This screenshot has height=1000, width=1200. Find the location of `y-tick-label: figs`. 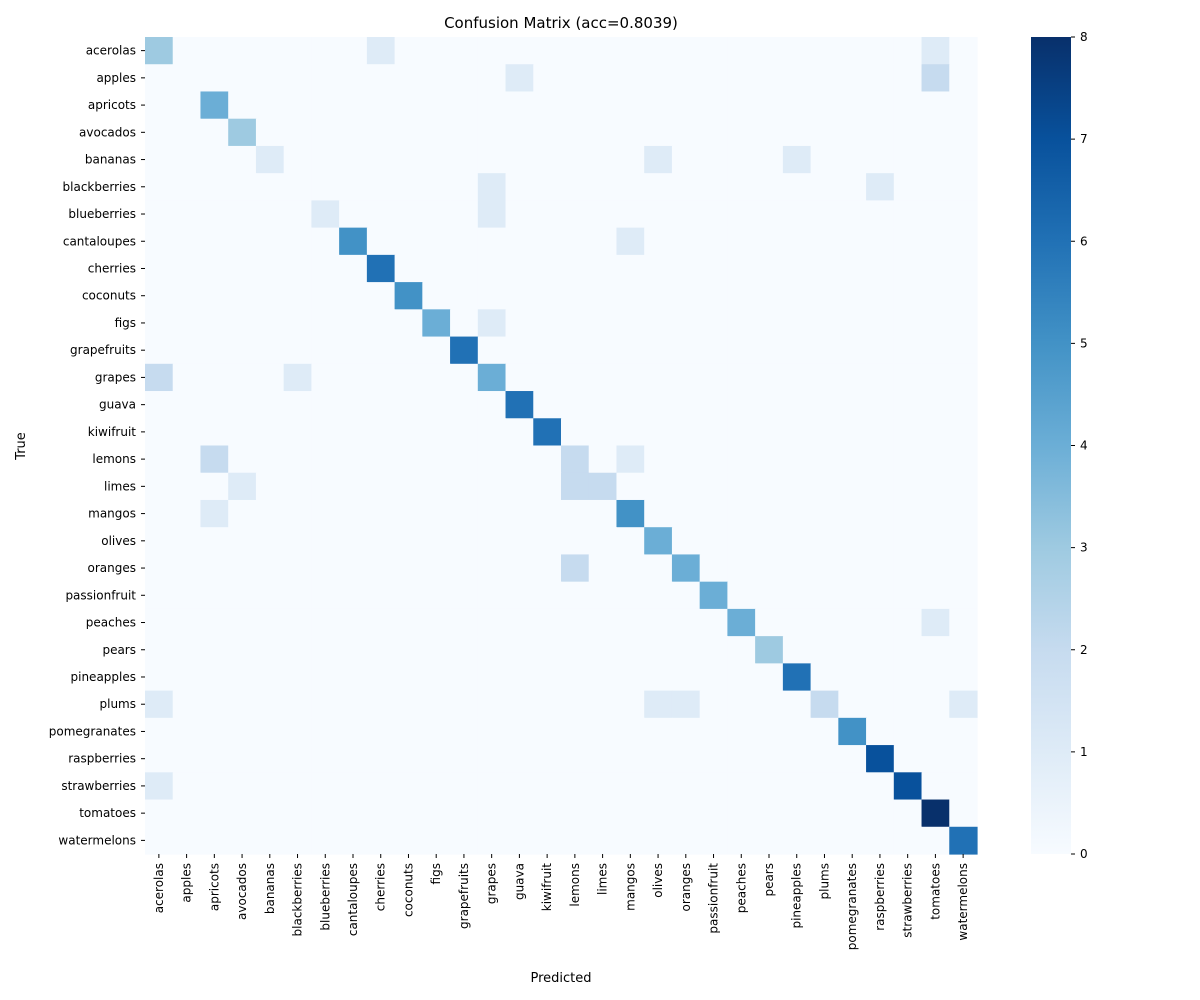

y-tick-label: figs is located at coordinates (125, 323).